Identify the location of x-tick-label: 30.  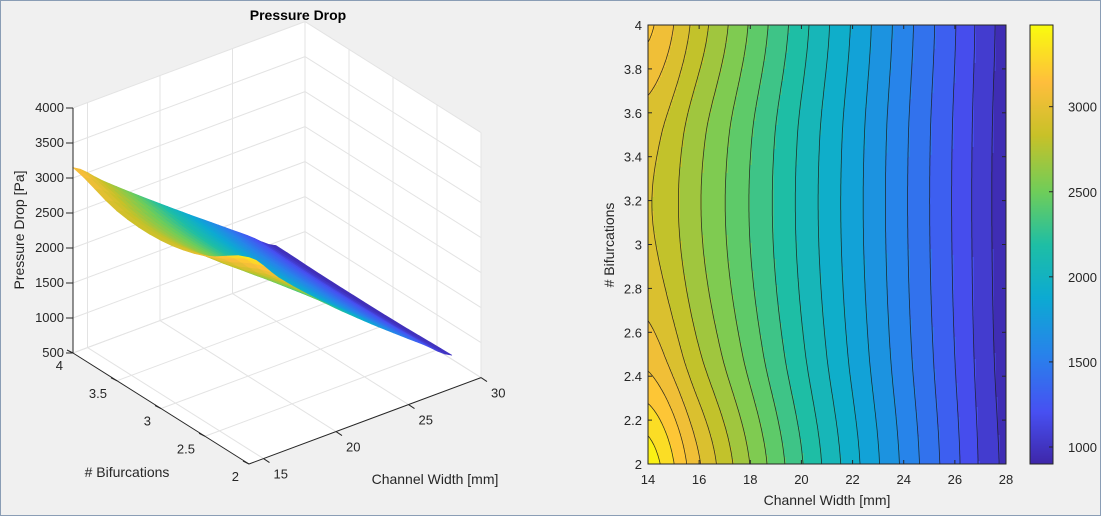
(498, 393).